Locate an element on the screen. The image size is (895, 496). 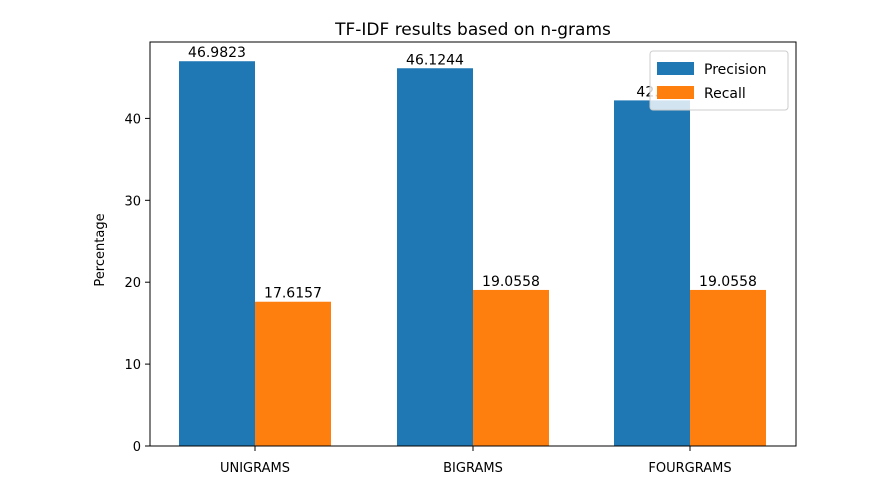
y-tick-label: 0 is located at coordinates (137, 447).